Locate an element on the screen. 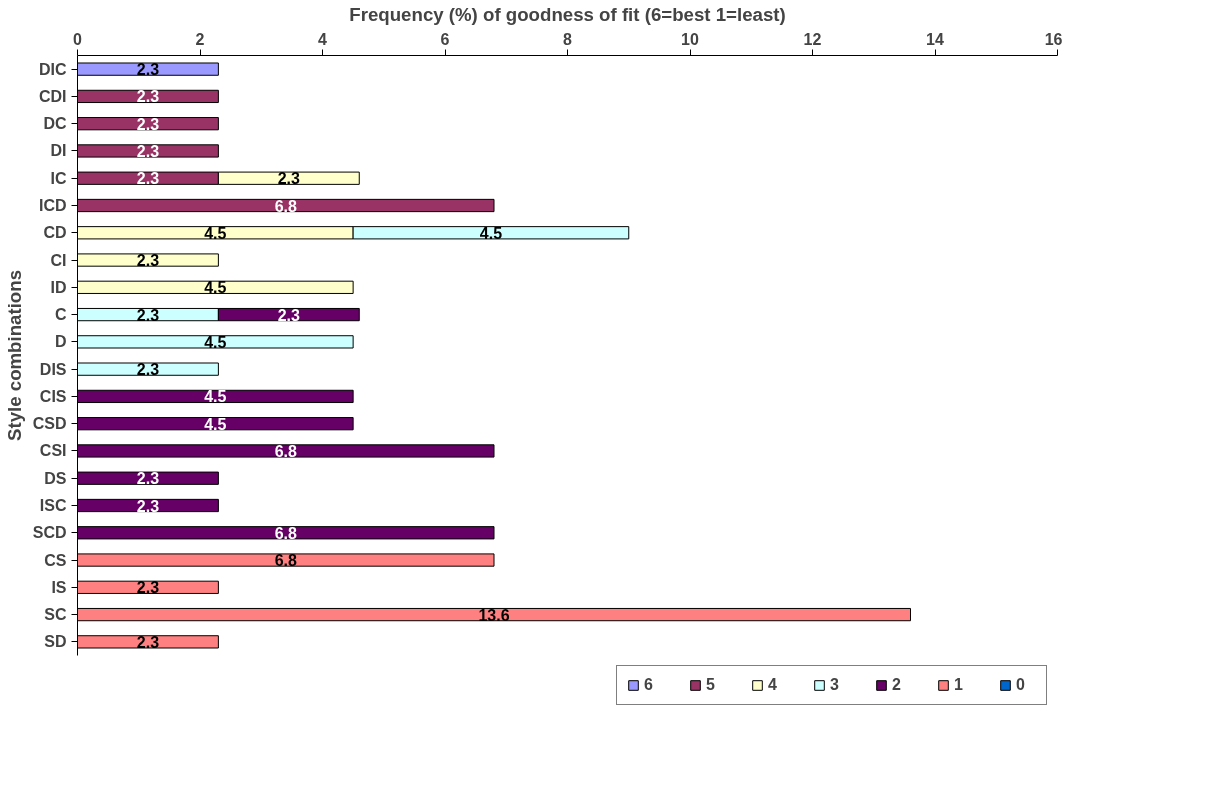 This screenshot has width=1206, height=800. y-tick-label: DIC is located at coordinates (52, 69).